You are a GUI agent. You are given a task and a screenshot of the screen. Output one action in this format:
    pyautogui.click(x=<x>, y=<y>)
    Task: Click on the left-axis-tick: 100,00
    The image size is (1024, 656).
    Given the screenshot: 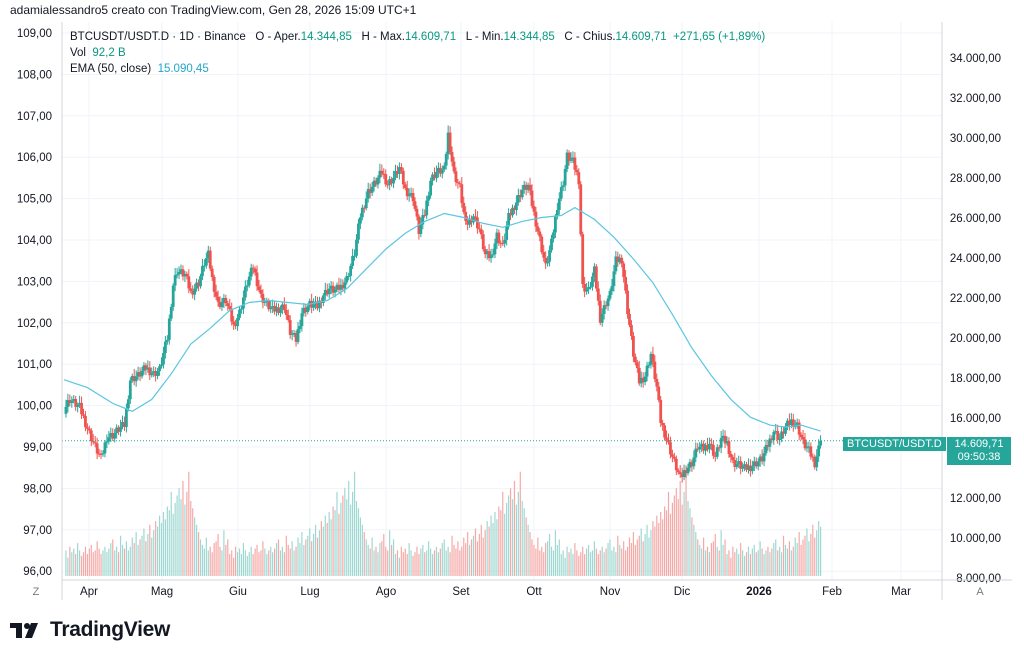 What is the action you would take?
    pyautogui.click(x=34, y=407)
    